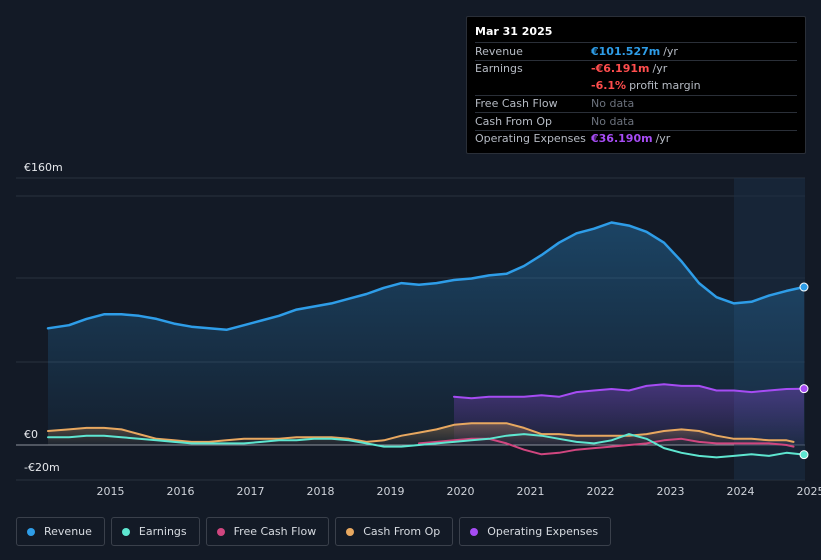 The image size is (821, 560). Describe the element at coordinates (629, 391) in the screenshot. I see `series-line-operating-expenses` at that location.